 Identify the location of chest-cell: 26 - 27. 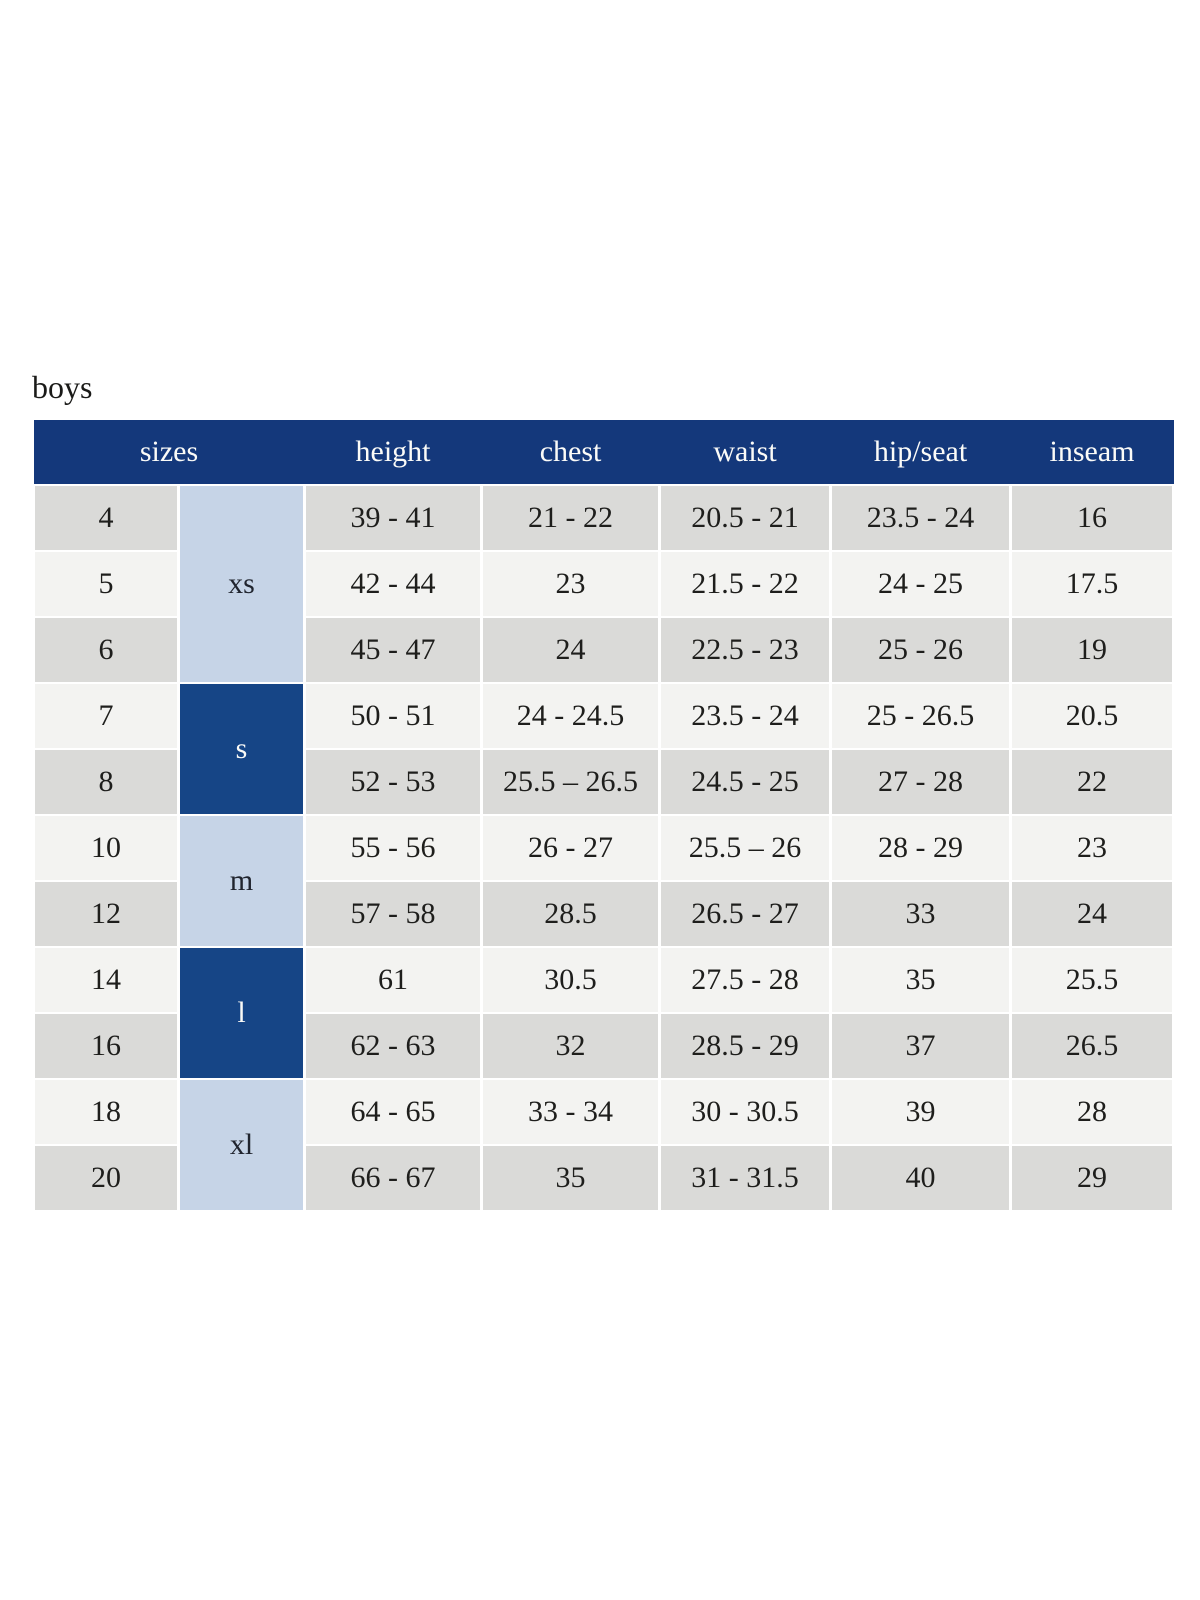
(571, 848).